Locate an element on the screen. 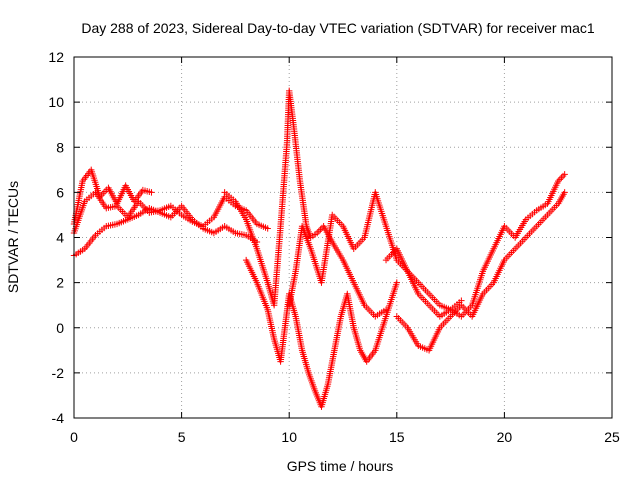 This screenshot has width=640, height=480. x-tick-label: 25 is located at coordinates (612, 437).